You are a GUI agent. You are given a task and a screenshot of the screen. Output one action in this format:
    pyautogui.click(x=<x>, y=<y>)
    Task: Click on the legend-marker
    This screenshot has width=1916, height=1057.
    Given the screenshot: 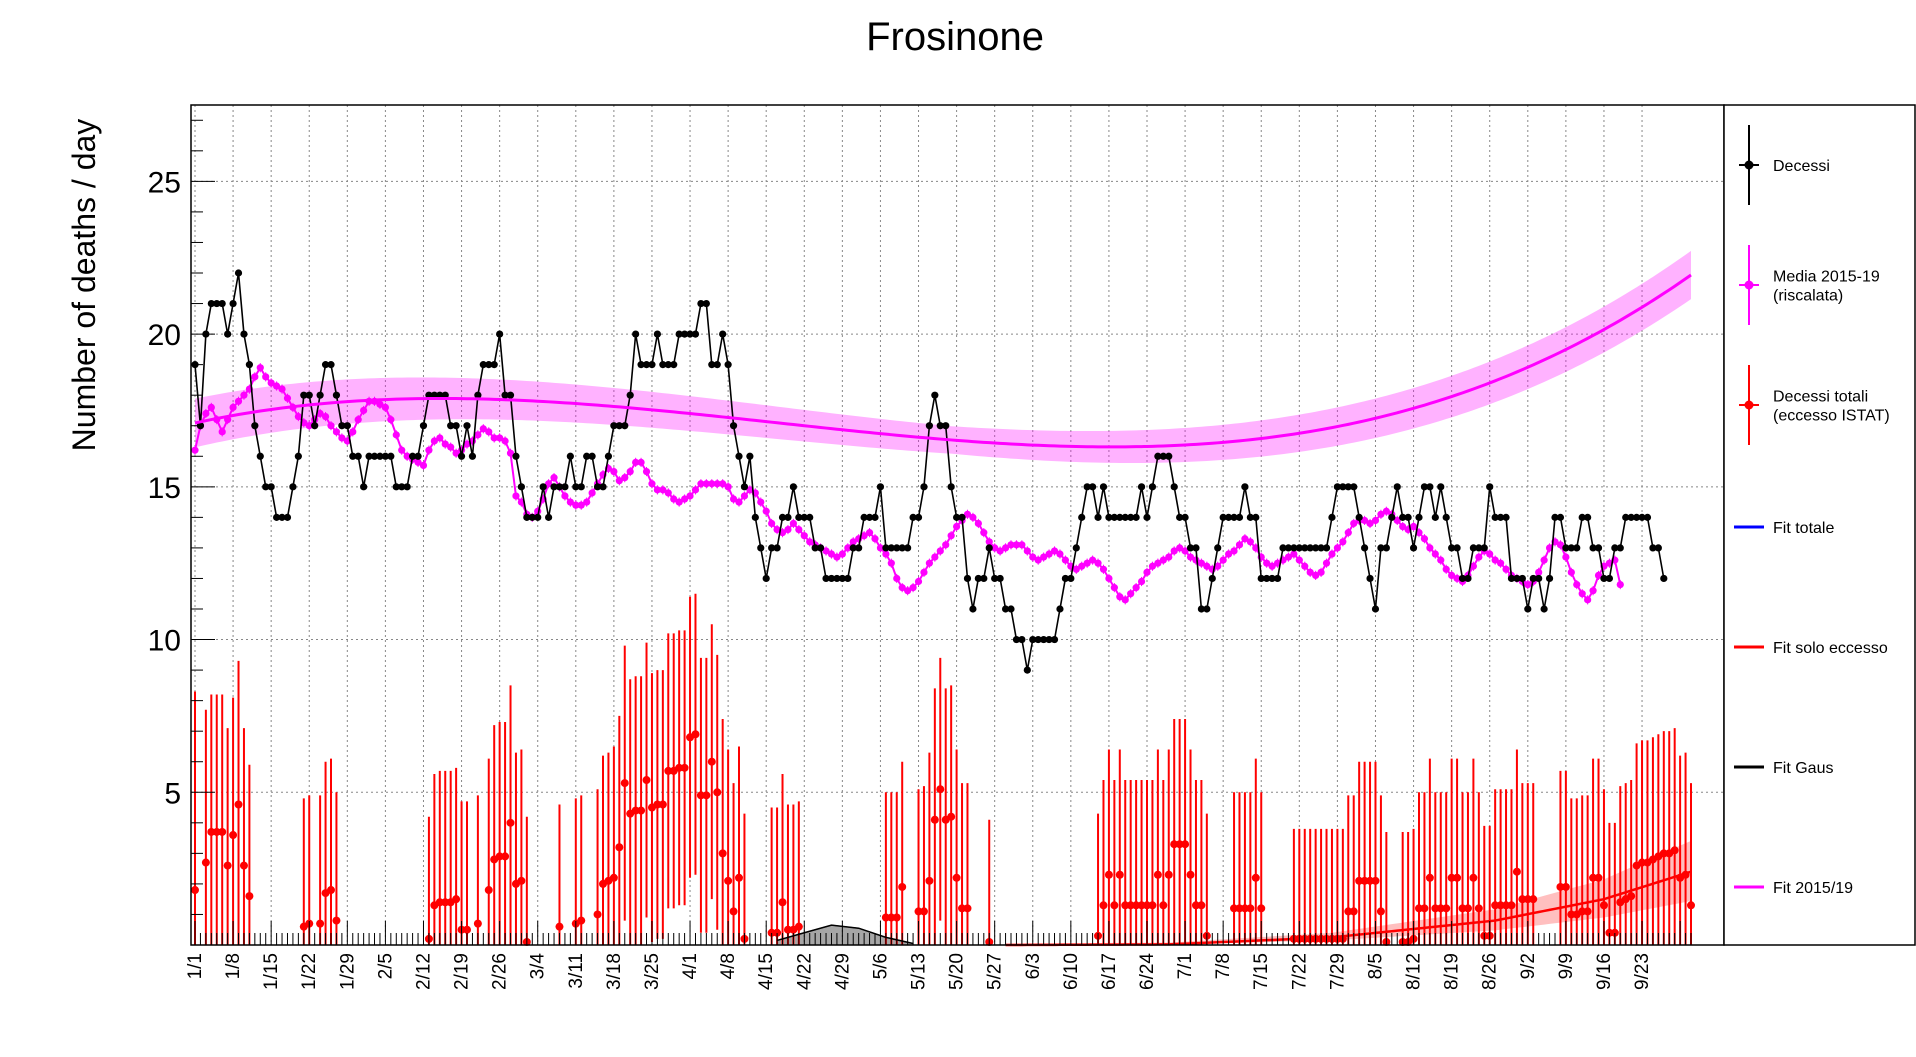 What is the action you would take?
    pyautogui.click(x=1749, y=285)
    